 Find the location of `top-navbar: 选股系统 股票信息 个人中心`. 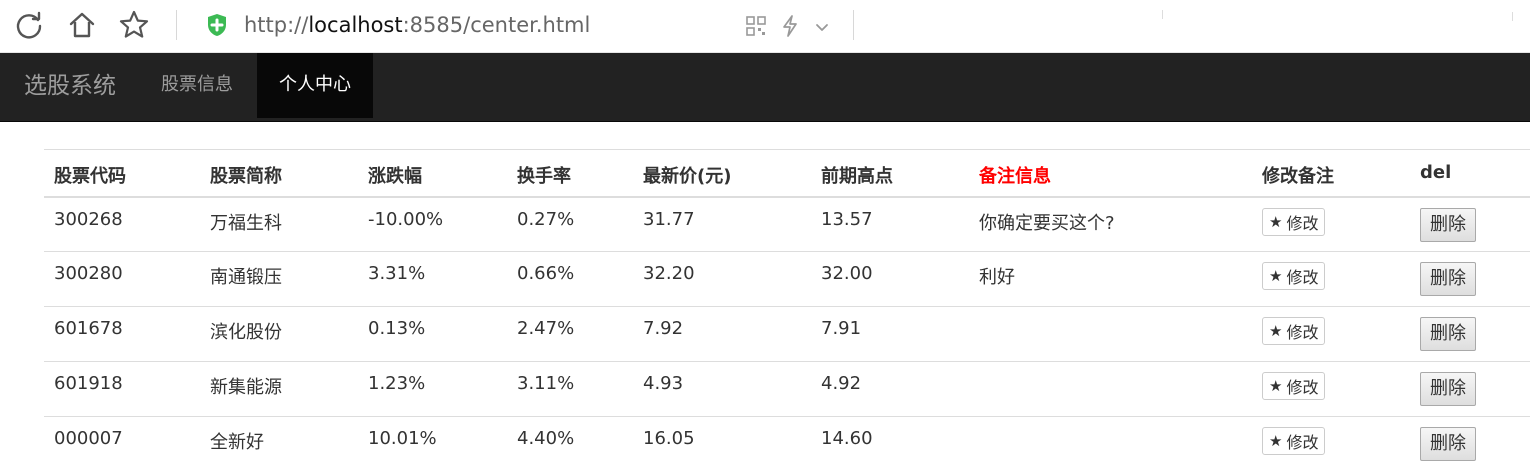

top-navbar: 选股系统 股票信息 个人中心 is located at coordinates (765, 87).